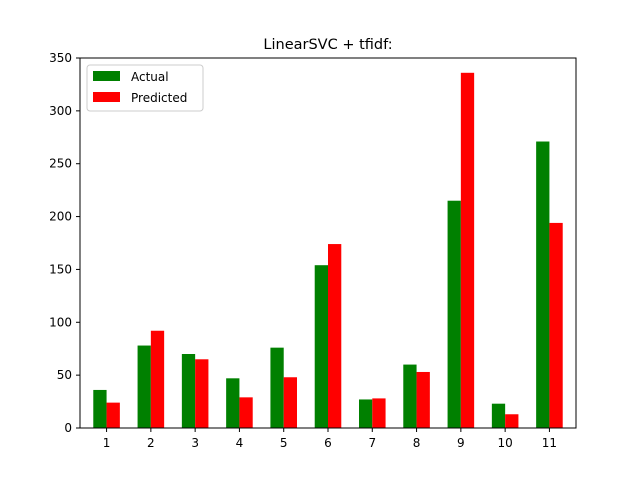  Describe the element at coordinates (549, 443) in the screenshot. I see `x-tick-label: 11` at that location.